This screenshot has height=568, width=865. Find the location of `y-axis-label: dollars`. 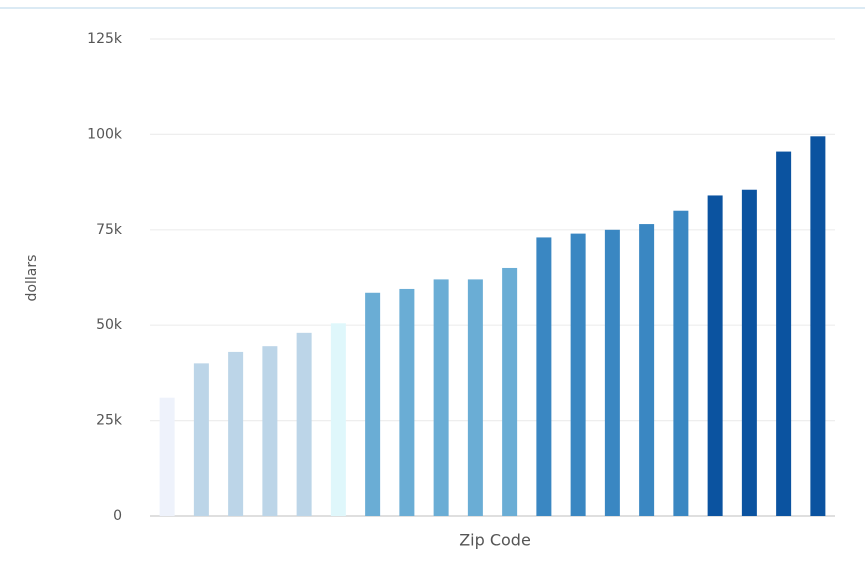

y-axis-label: dollars is located at coordinates (32, 278).